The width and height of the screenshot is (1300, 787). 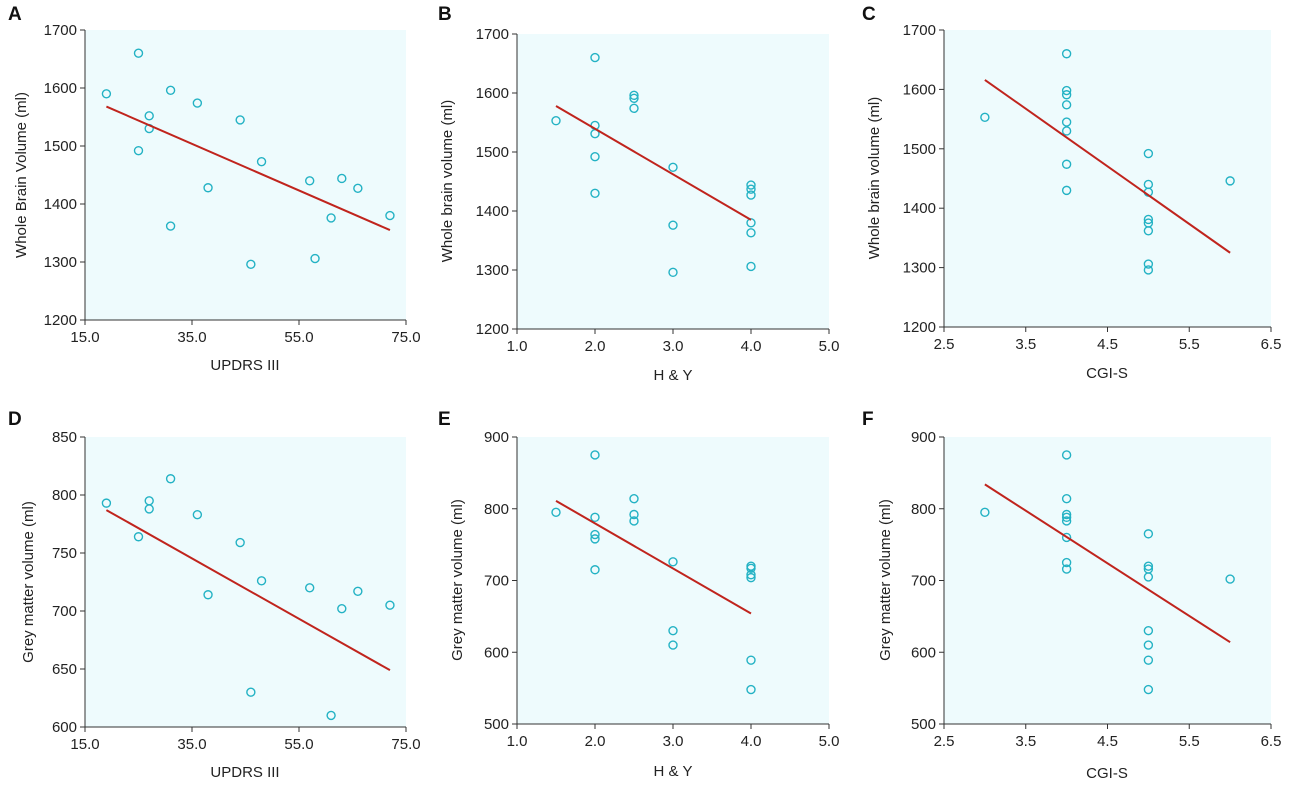 What do you see at coordinates (405, 744) in the screenshot?
I see `x-tick-label: 75.0` at bounding box center [405, 744].